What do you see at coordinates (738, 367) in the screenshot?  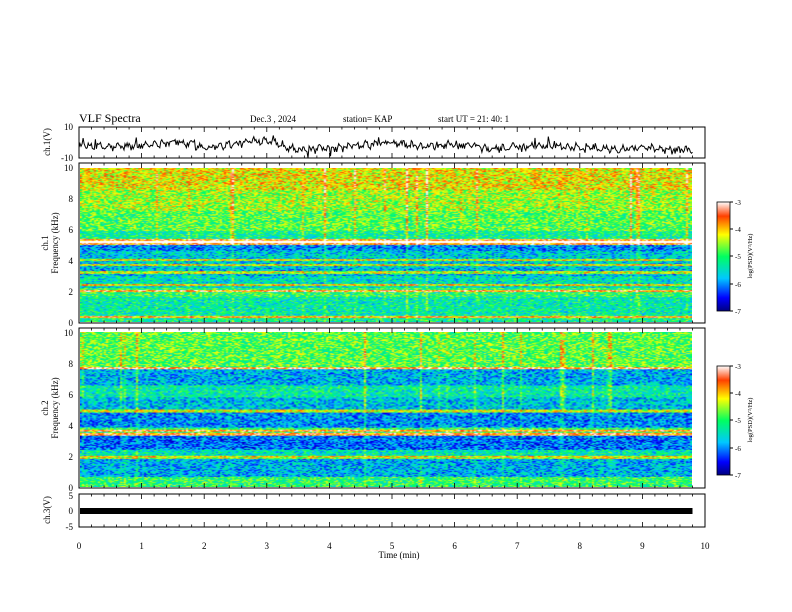 I see `ch2-cb-tick-neg3: -3` at bounding box center [738, 367].